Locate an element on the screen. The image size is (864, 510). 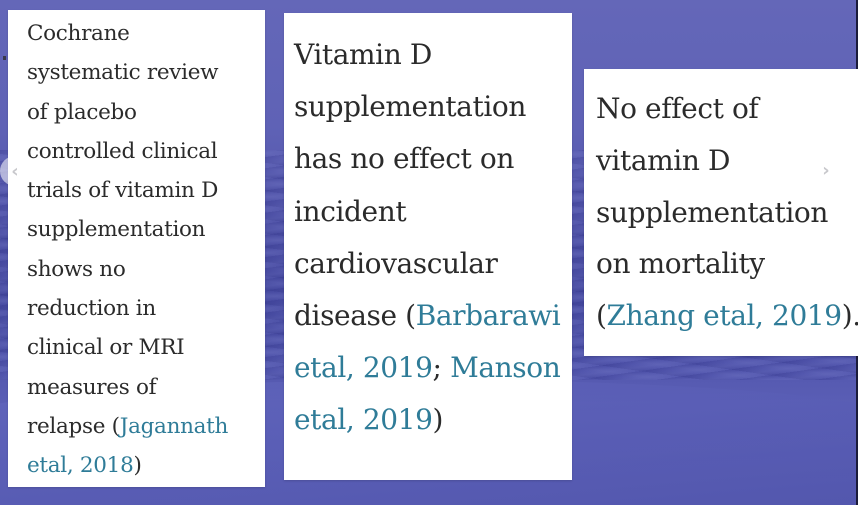
card-text-line: etal, 2019) is located at coordinates (433, 420).